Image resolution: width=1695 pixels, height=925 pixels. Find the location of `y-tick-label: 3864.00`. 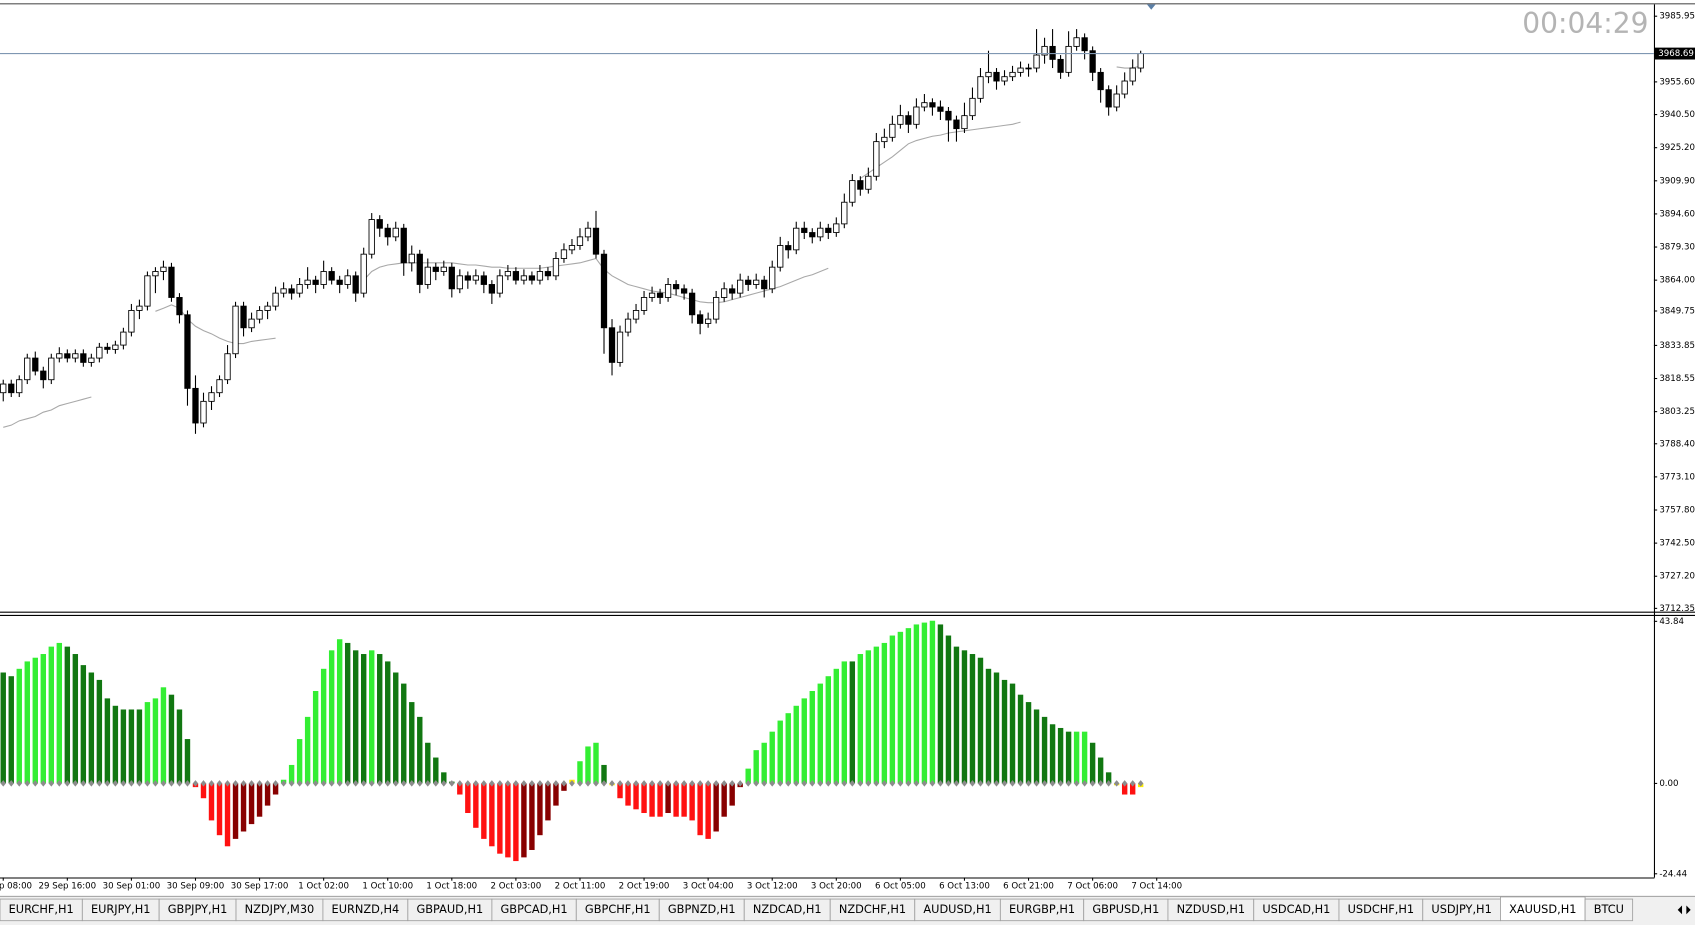

y-tick-label: 3864.00 is located at coordinates (1677, 281).